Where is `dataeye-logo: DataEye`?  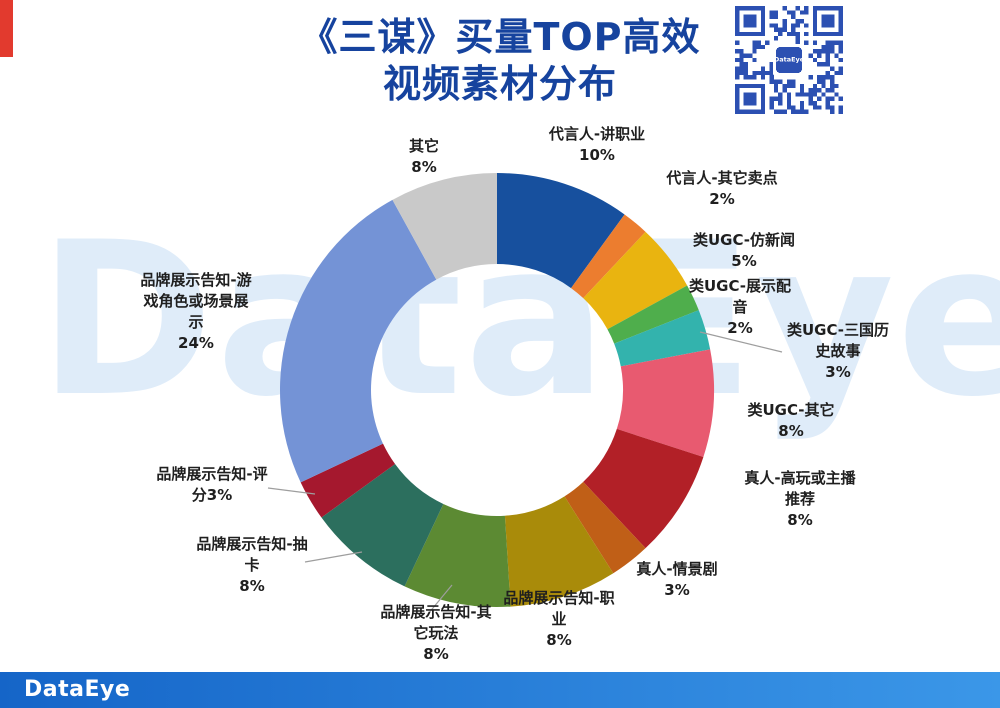 dataeye-logo: DataEye is located at coordinates (77, 689).